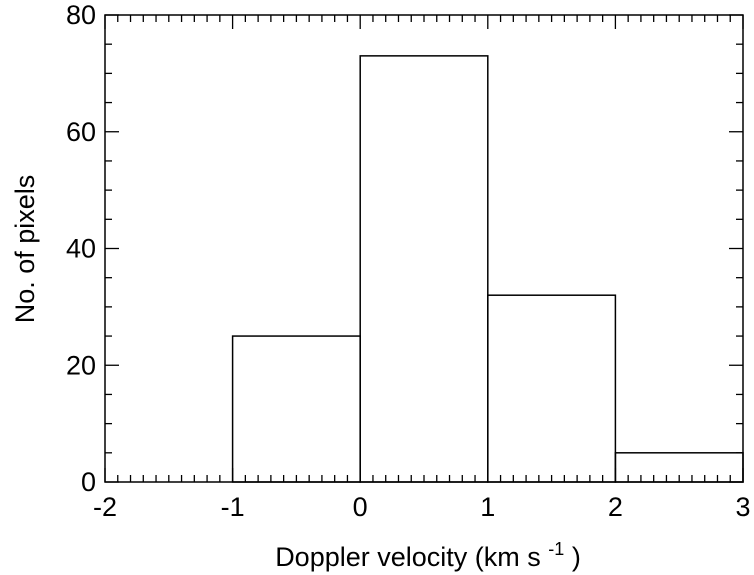  Describe the element at coordinates (422, 507) in the screenshot. I see `x-tick-labels: -2 -1 0 1 2 3` at that location.